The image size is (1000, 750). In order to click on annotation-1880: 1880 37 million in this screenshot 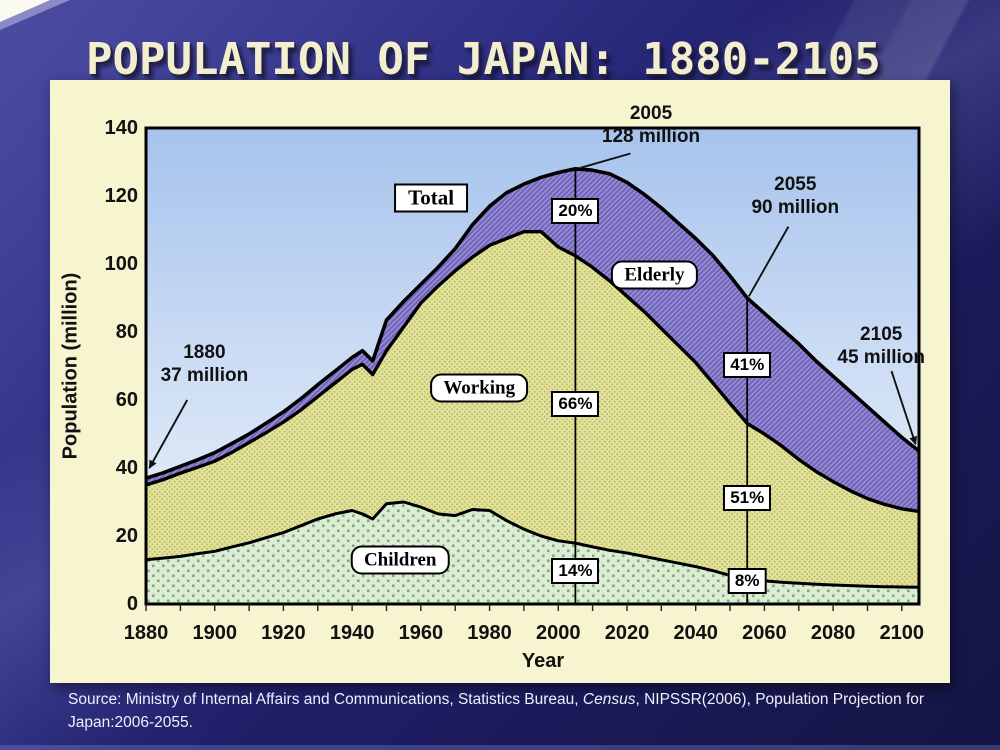, I will do `click(205, 364)`.